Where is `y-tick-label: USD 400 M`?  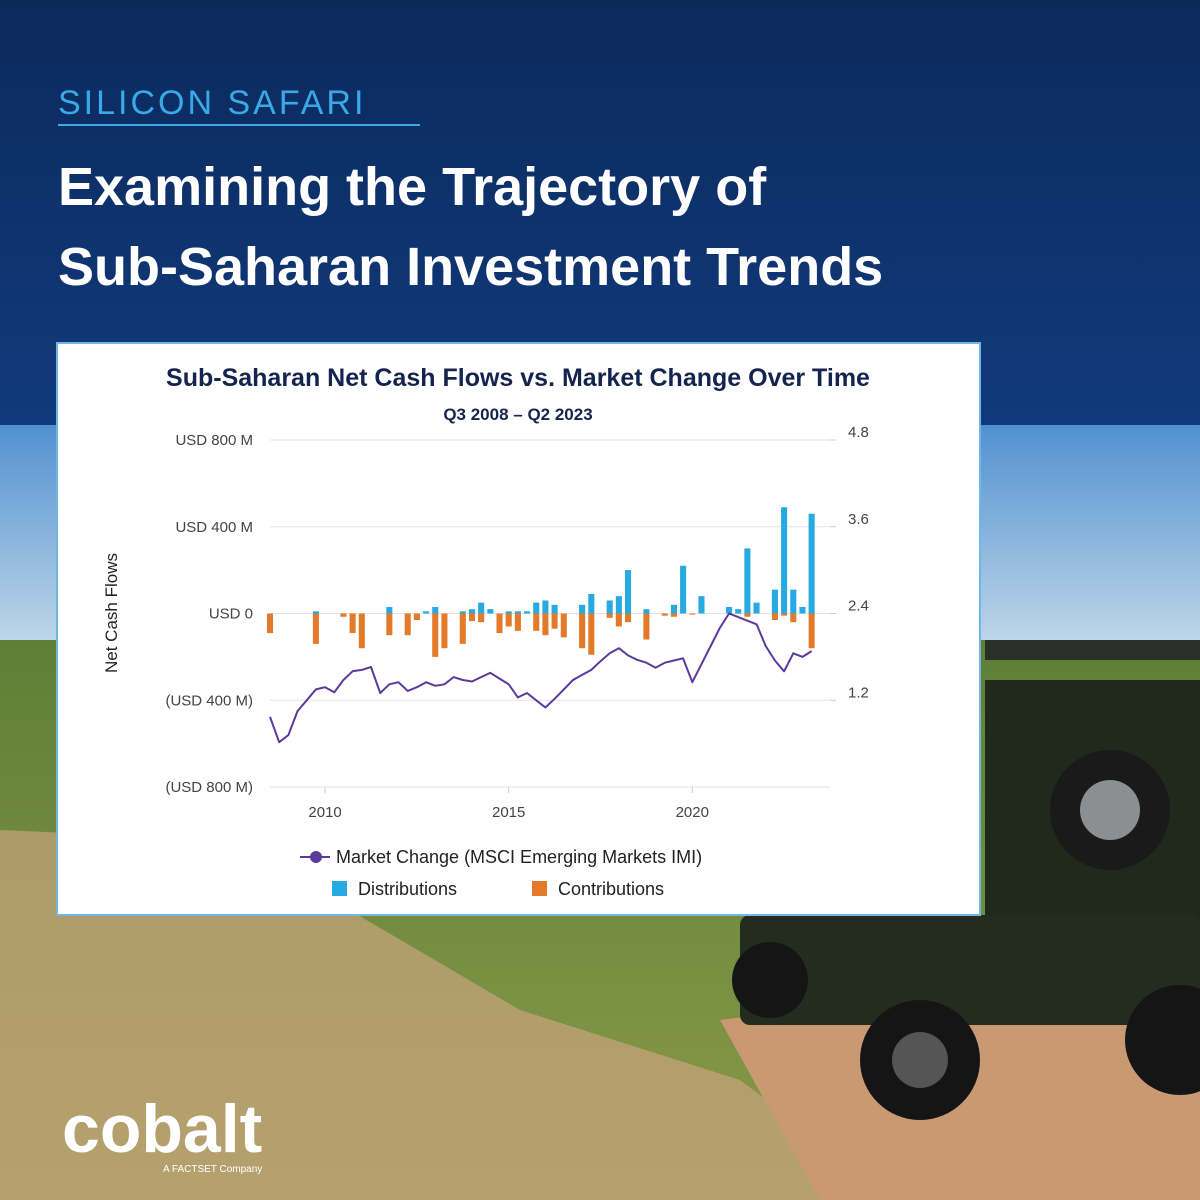
y-tick-label: USD 400 M is located at coordinates (214, 527).